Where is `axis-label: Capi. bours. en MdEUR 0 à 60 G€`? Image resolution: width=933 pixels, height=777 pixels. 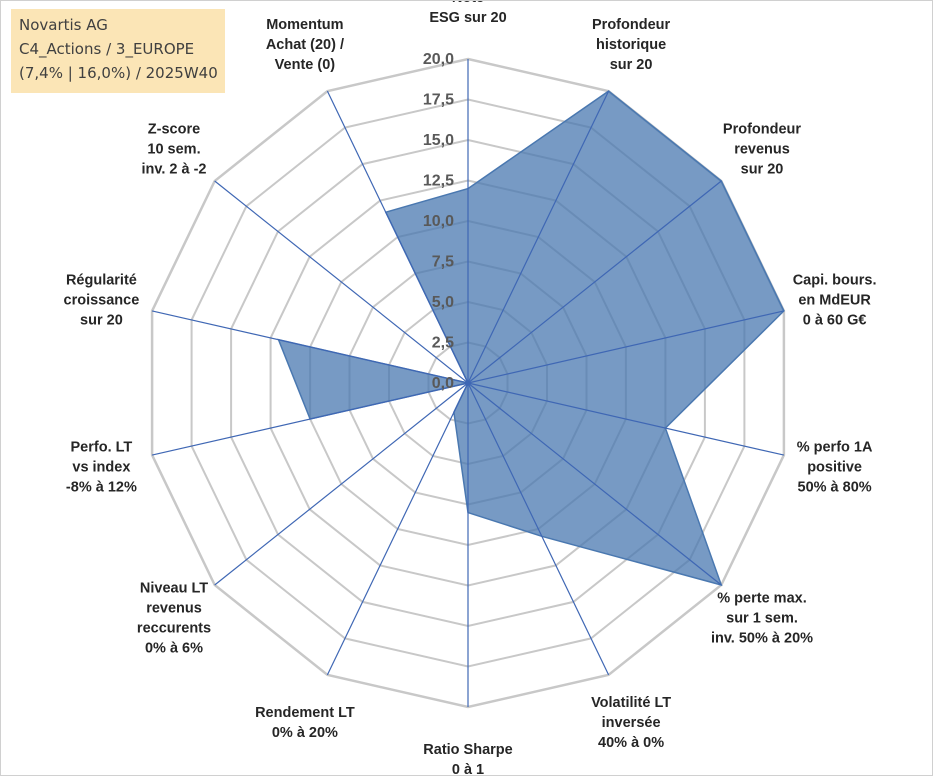 axis-label: Capi. bours. en MdEUR 0 à 60 G€ is located at coordinates (835, 300).